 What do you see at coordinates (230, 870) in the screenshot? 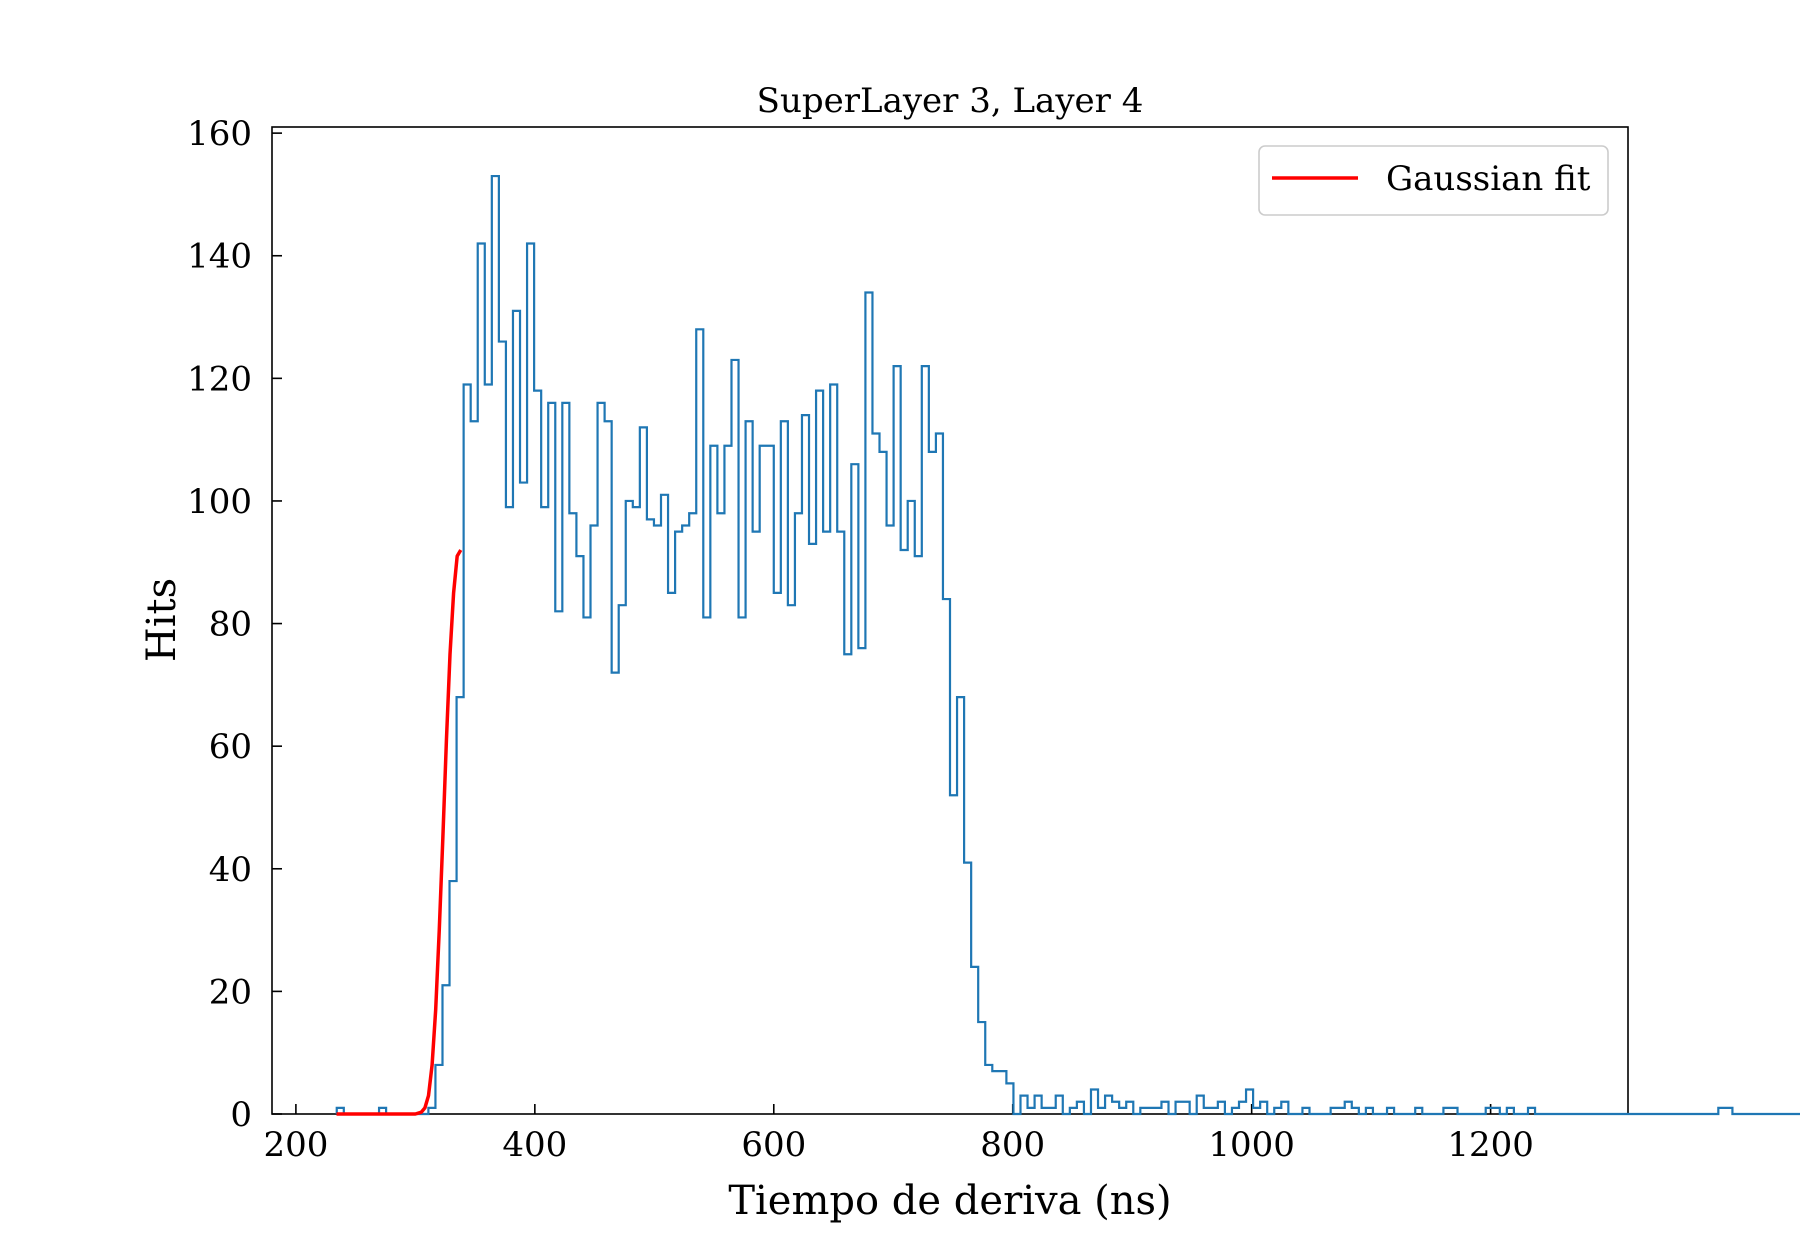
I see `y-tick-label: 40` at bounding box center [230, 870].